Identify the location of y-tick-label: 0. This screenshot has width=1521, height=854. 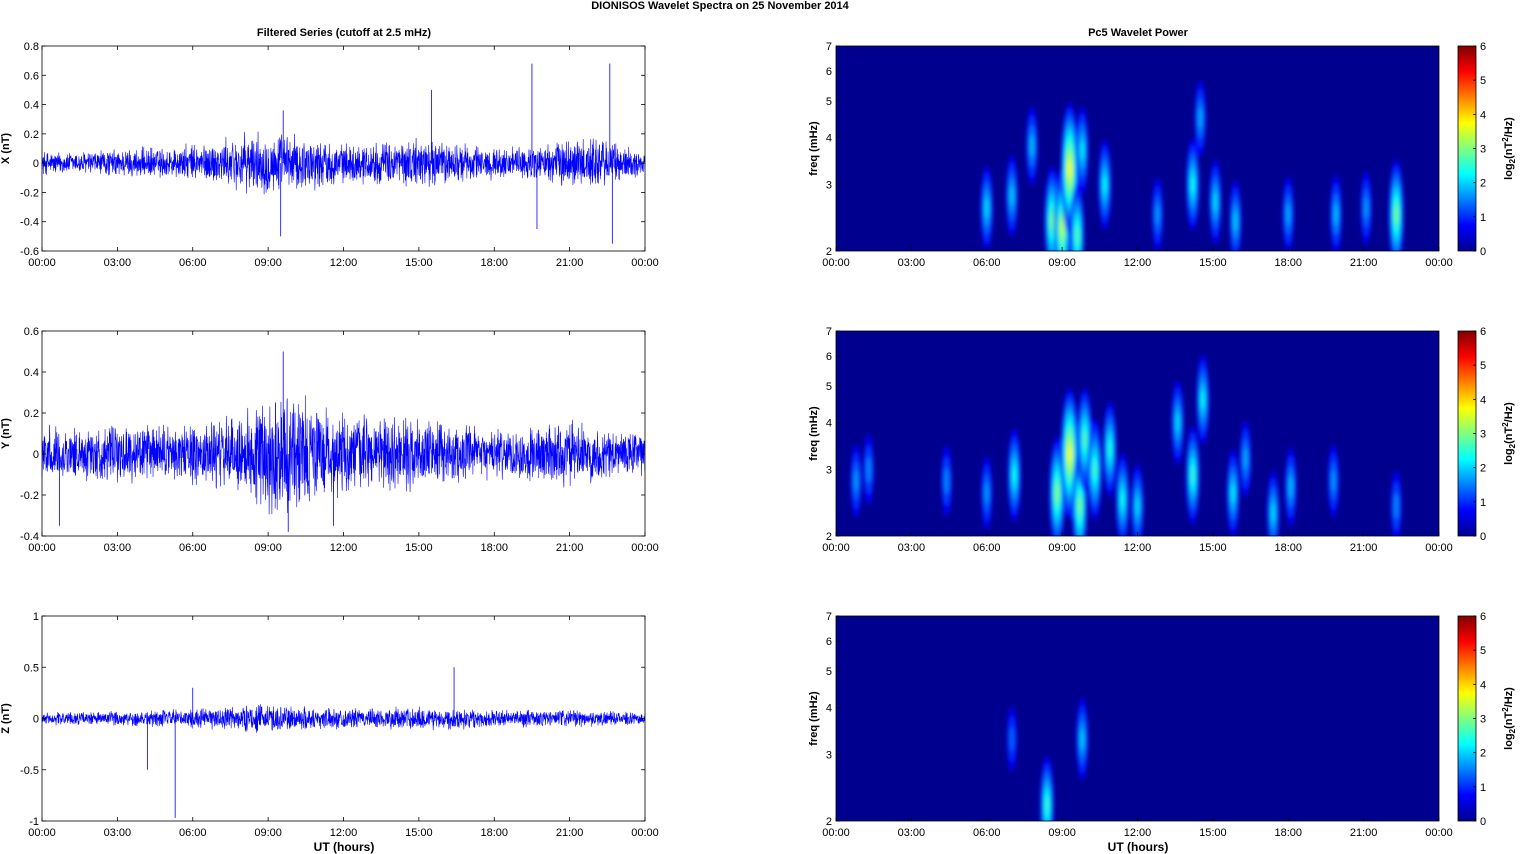
(36, 164).